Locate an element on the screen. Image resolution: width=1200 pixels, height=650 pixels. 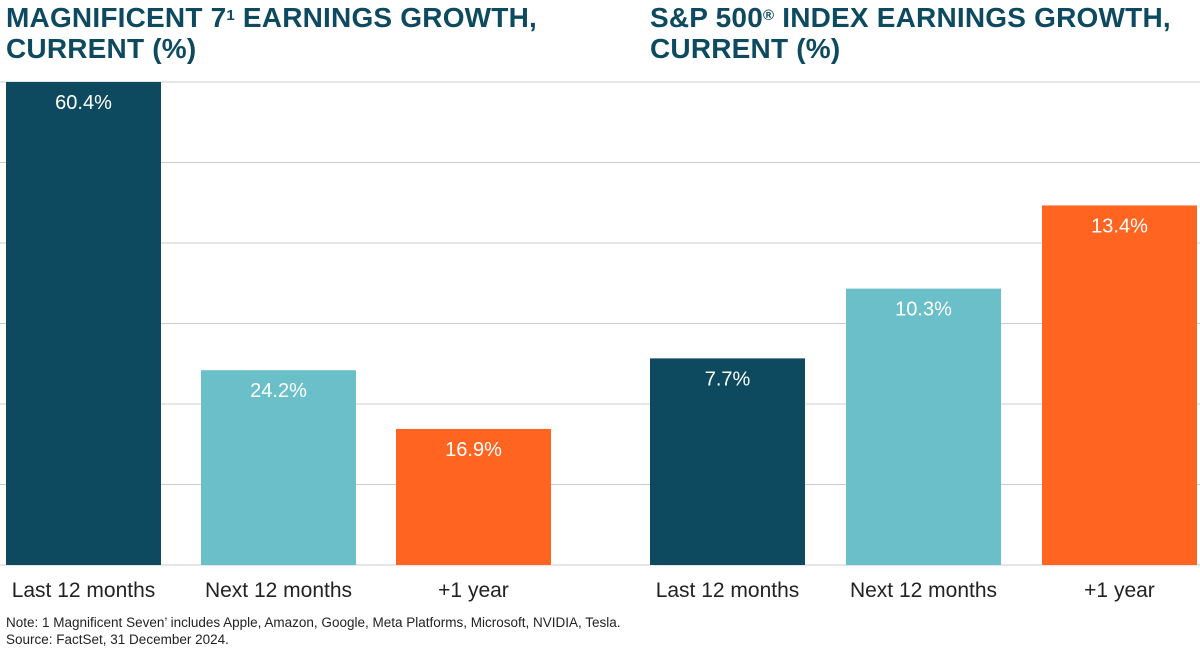
data-label: 7.7% is located at coordinates (728, 379).